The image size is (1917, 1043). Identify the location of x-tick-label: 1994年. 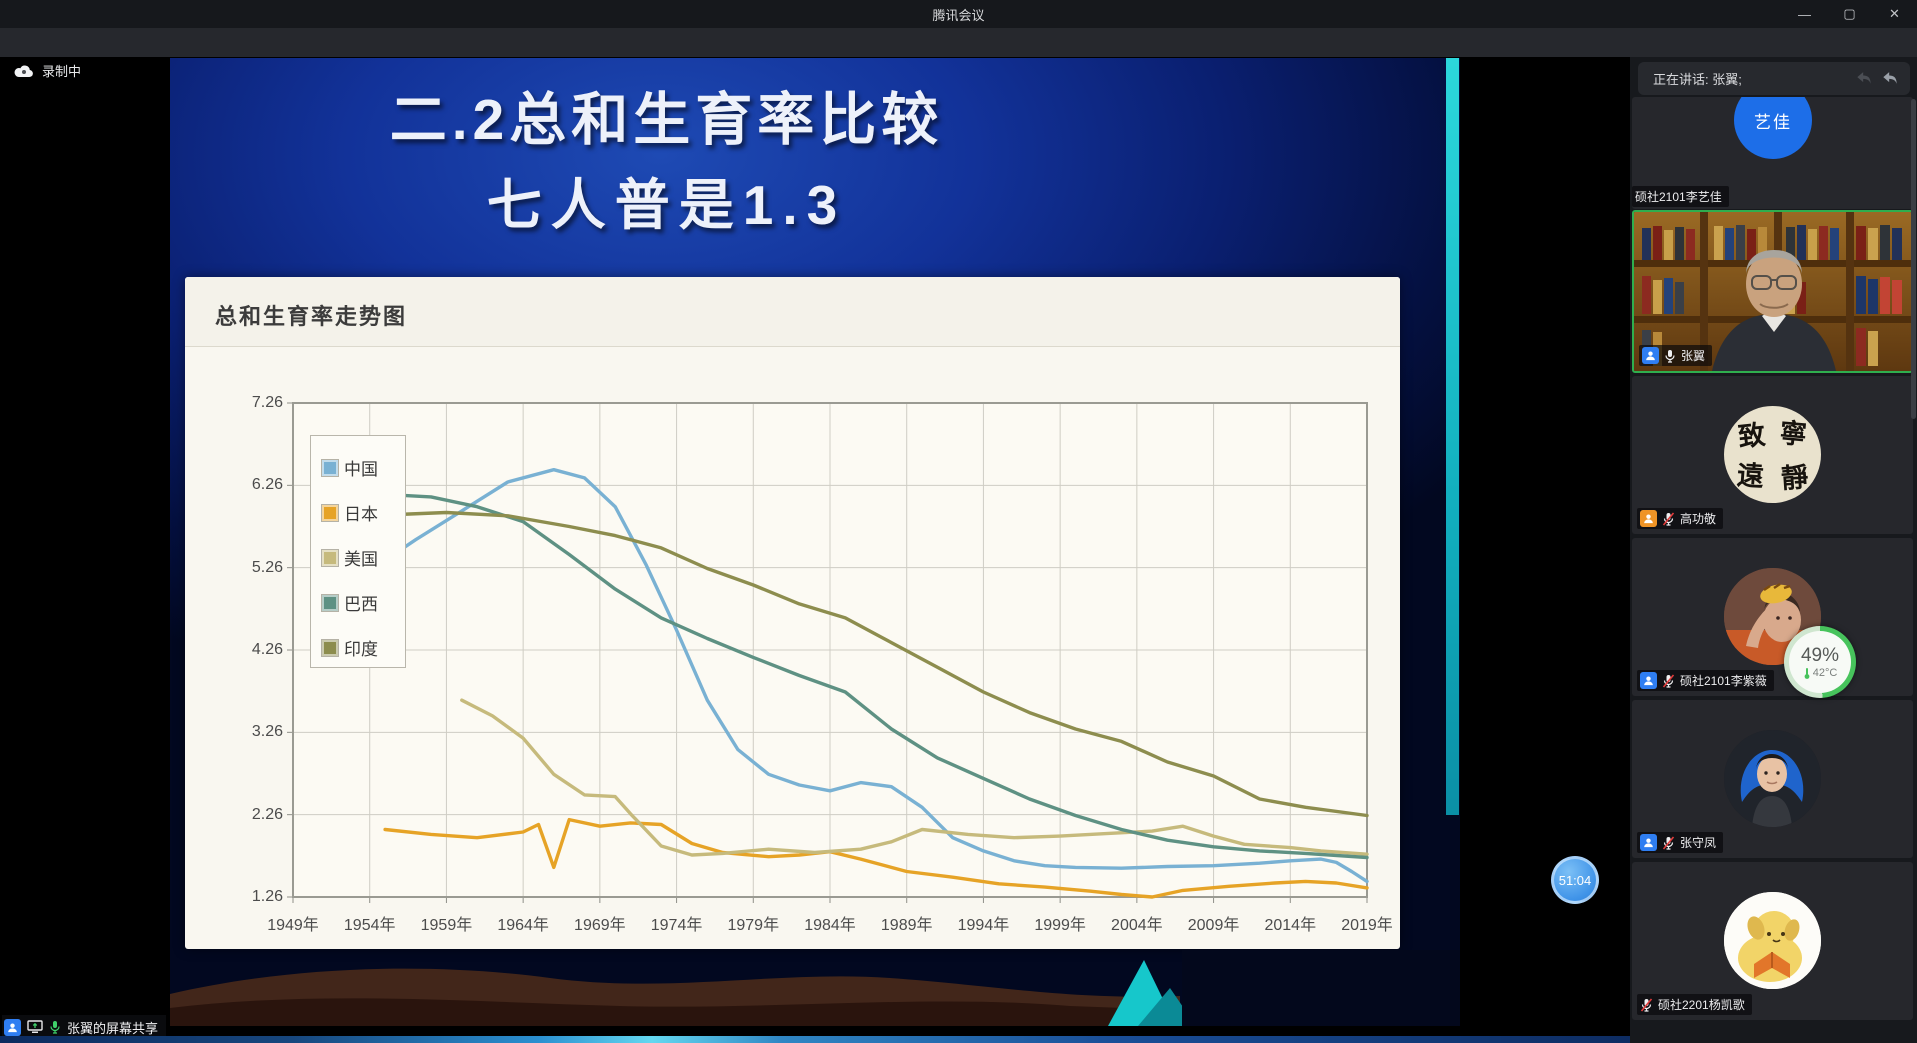
(983, 925).